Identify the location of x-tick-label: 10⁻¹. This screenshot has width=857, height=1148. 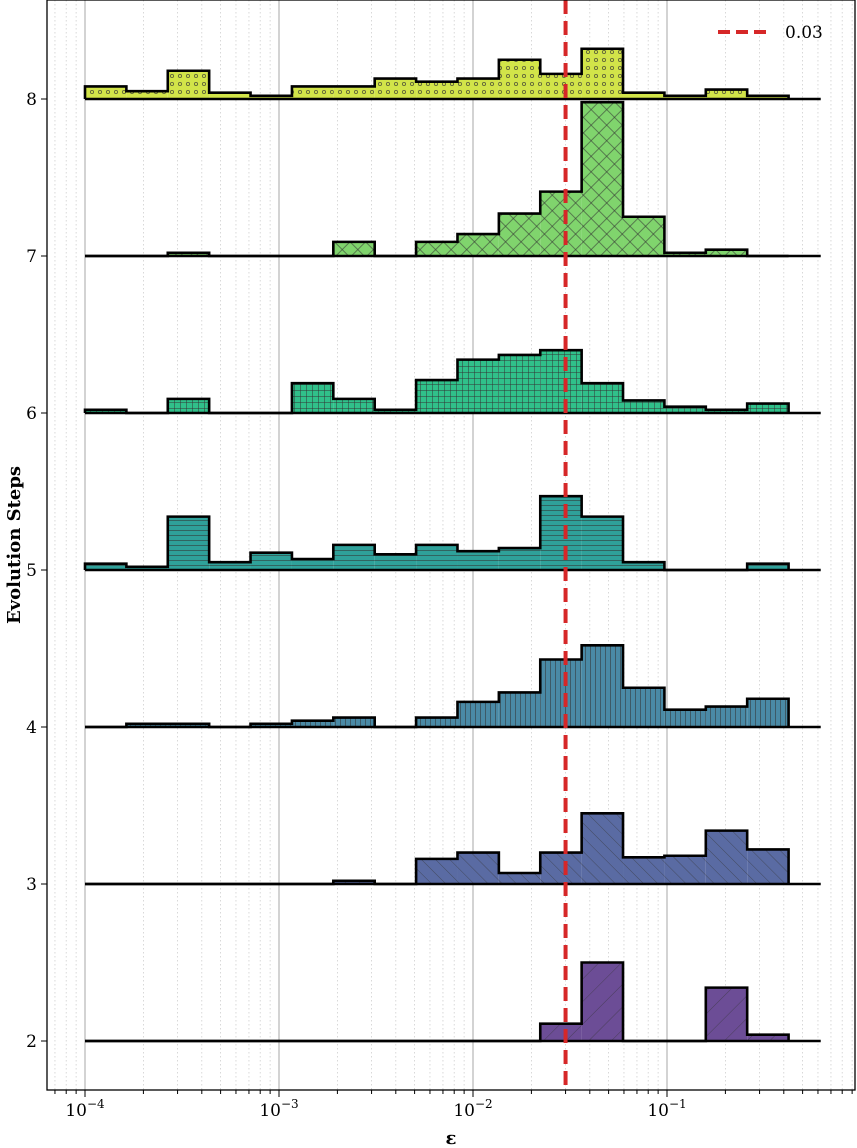
(666, 1109).